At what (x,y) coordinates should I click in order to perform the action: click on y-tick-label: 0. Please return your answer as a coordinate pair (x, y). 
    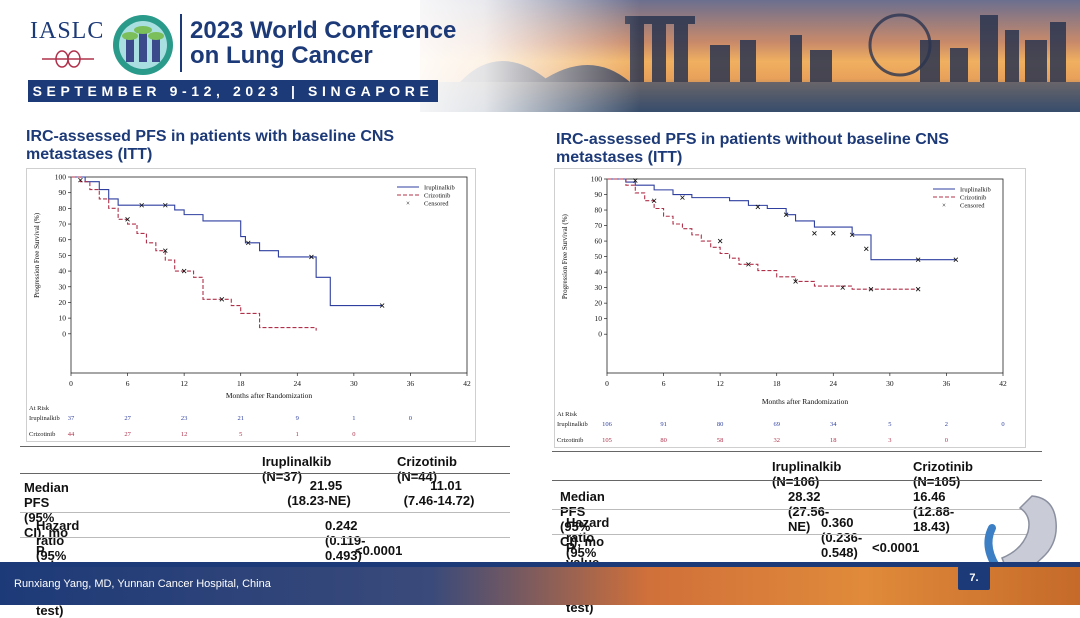
    Looking at the image, I should click on (64, 333).